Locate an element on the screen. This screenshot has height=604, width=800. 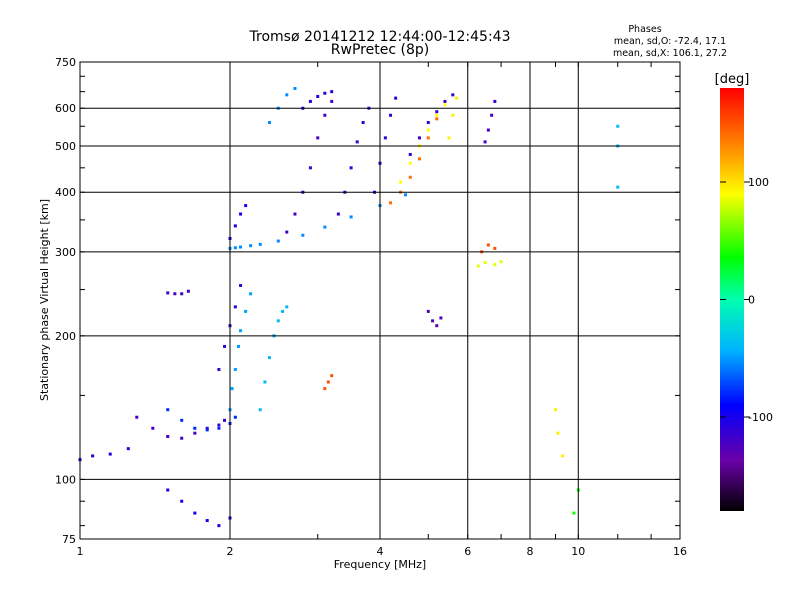
x-tick-label: 16 is located at coordinates (680, 551).